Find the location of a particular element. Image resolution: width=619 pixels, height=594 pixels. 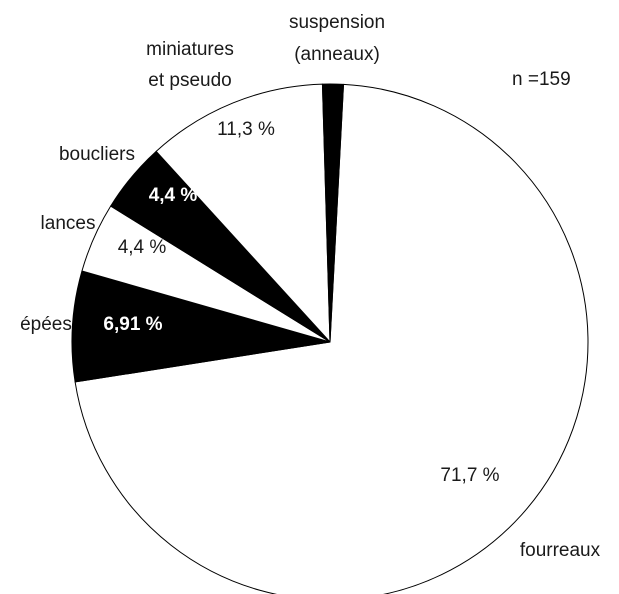

category-label-boucliers: boucliers is located at coordinates (97, 154).